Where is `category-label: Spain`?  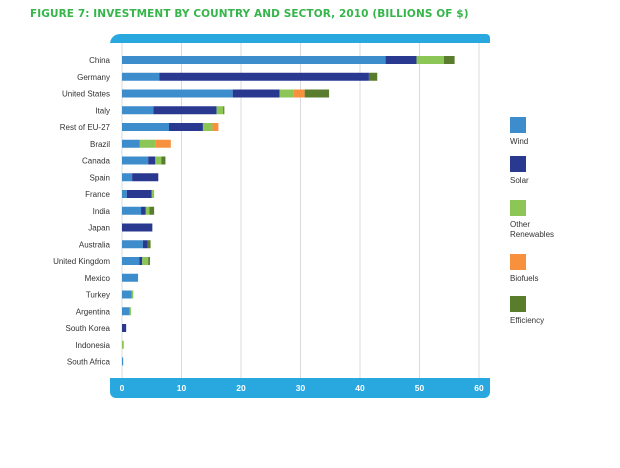
category-label: Spain is located at coordinates (100, 177).